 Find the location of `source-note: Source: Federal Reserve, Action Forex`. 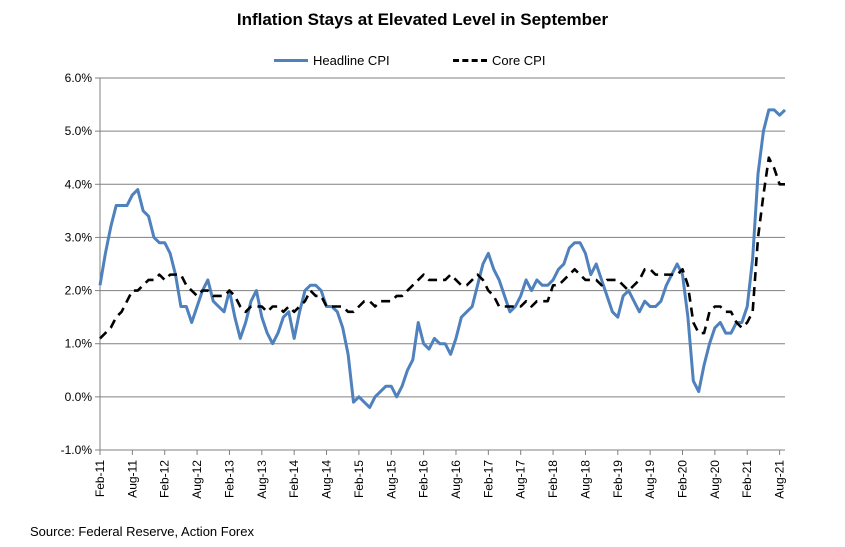

source-note: Source: Federal Reserve, Action Forex is located at coordinates (142, 531).